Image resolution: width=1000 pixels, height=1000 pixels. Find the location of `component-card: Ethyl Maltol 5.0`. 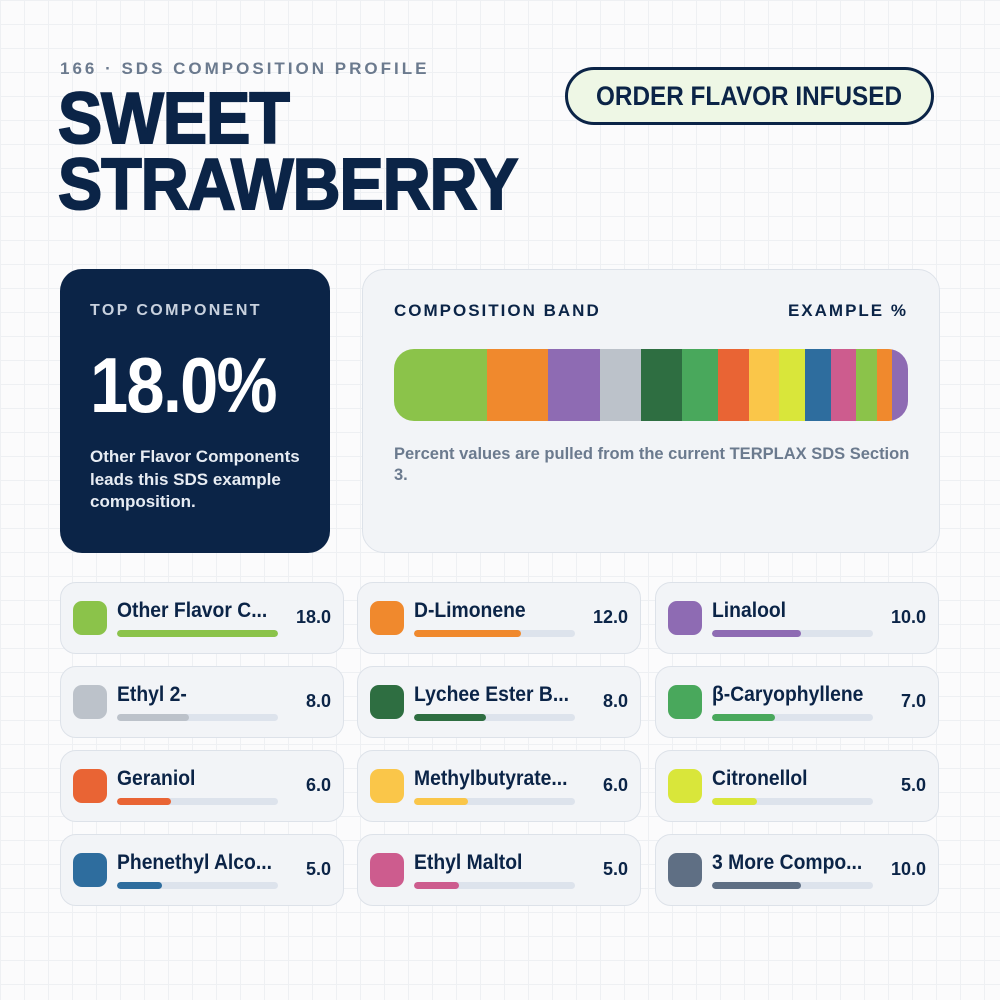

component-card: Ethyl Maltol 5.0 is located at coordinates (499, 870).